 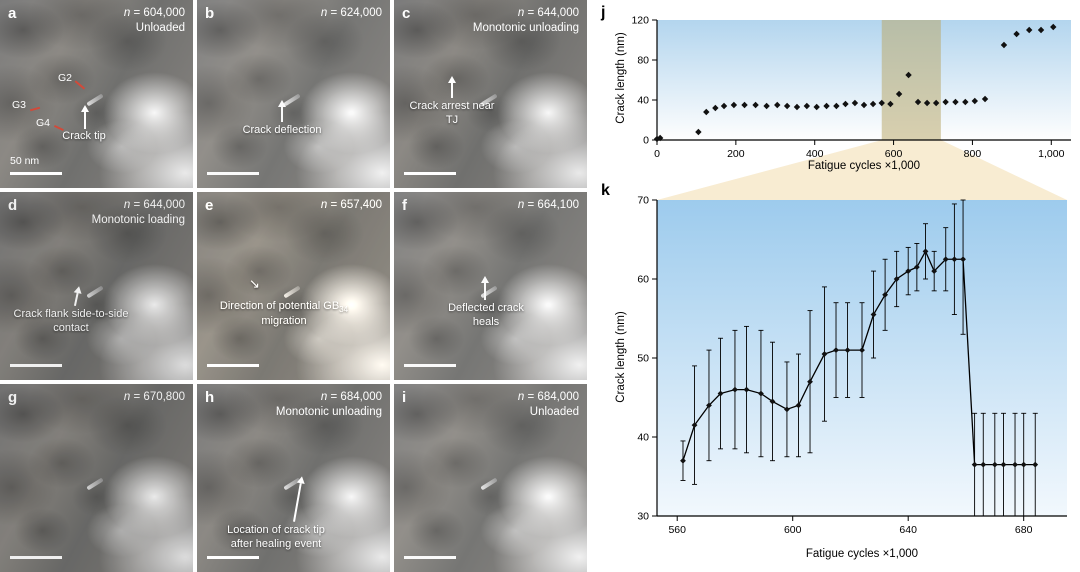 I want to click on chart-k-y-axis-label: Crack length (nm), so click(x=621, y=357).